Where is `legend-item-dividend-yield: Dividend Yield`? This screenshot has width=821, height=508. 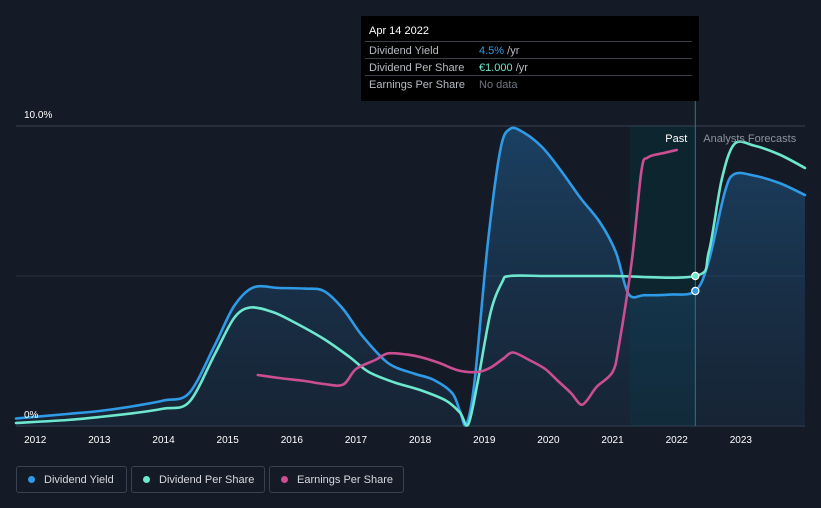 legend-item-dividend-yield: Dividend Yield is located at coordinates (71, 479).